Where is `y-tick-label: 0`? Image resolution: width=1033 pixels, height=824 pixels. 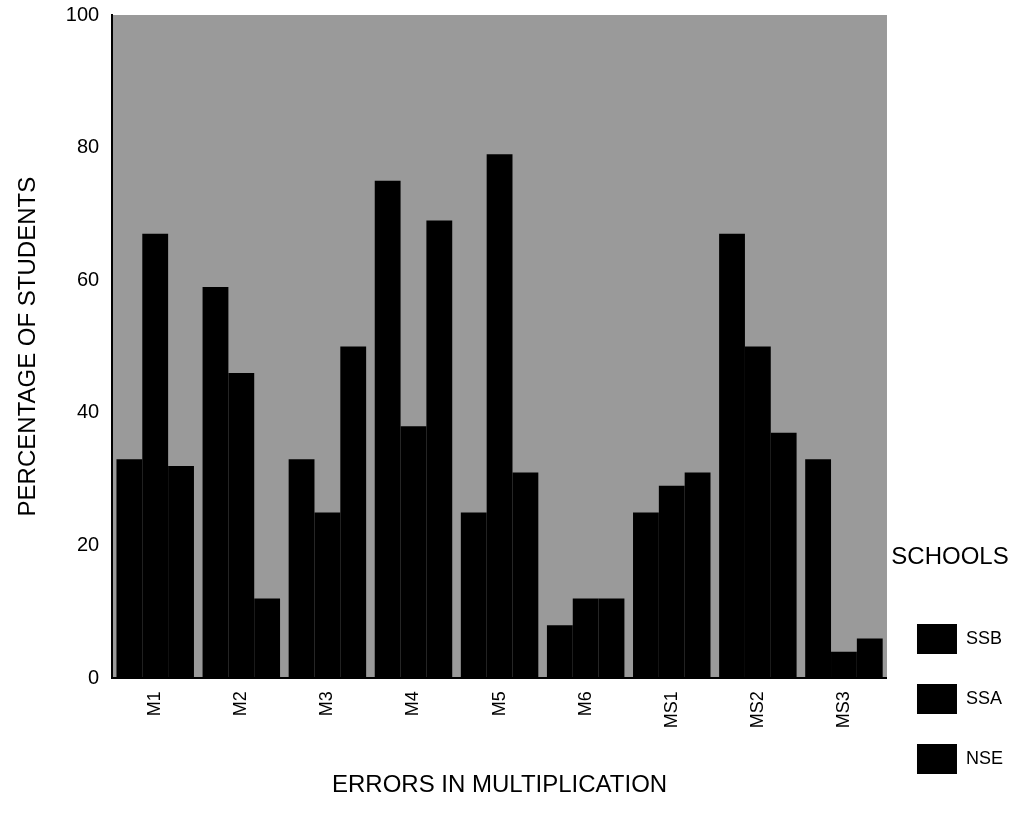
y-tick-label: 0 is located at coordinates (94, 676).